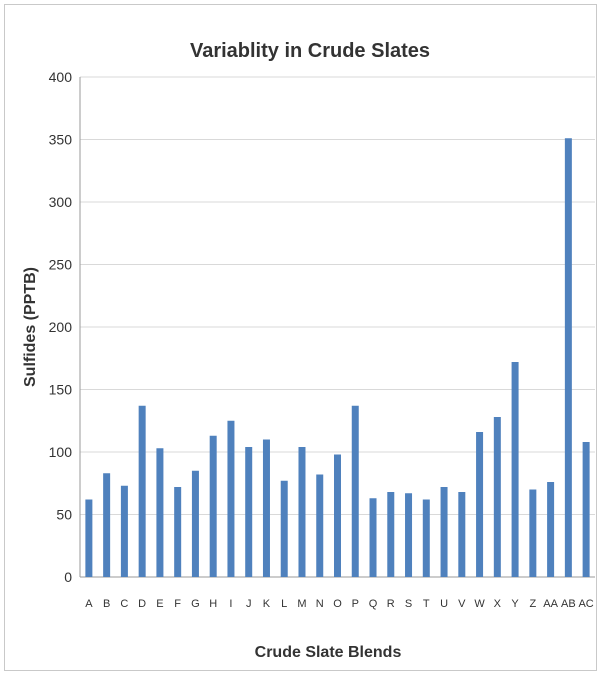 Image resolution: width=603 pixels, height=677 pixels. Describe the element at coordinates (195, 604) in the screenshot. I see `x-tick-label: G` at that location.